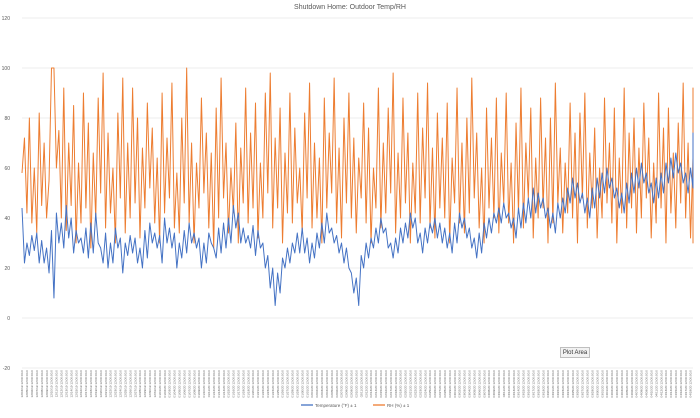  I want to click on x-tick-label: 12/26/19 12:00:00.0, so click(130, 384).